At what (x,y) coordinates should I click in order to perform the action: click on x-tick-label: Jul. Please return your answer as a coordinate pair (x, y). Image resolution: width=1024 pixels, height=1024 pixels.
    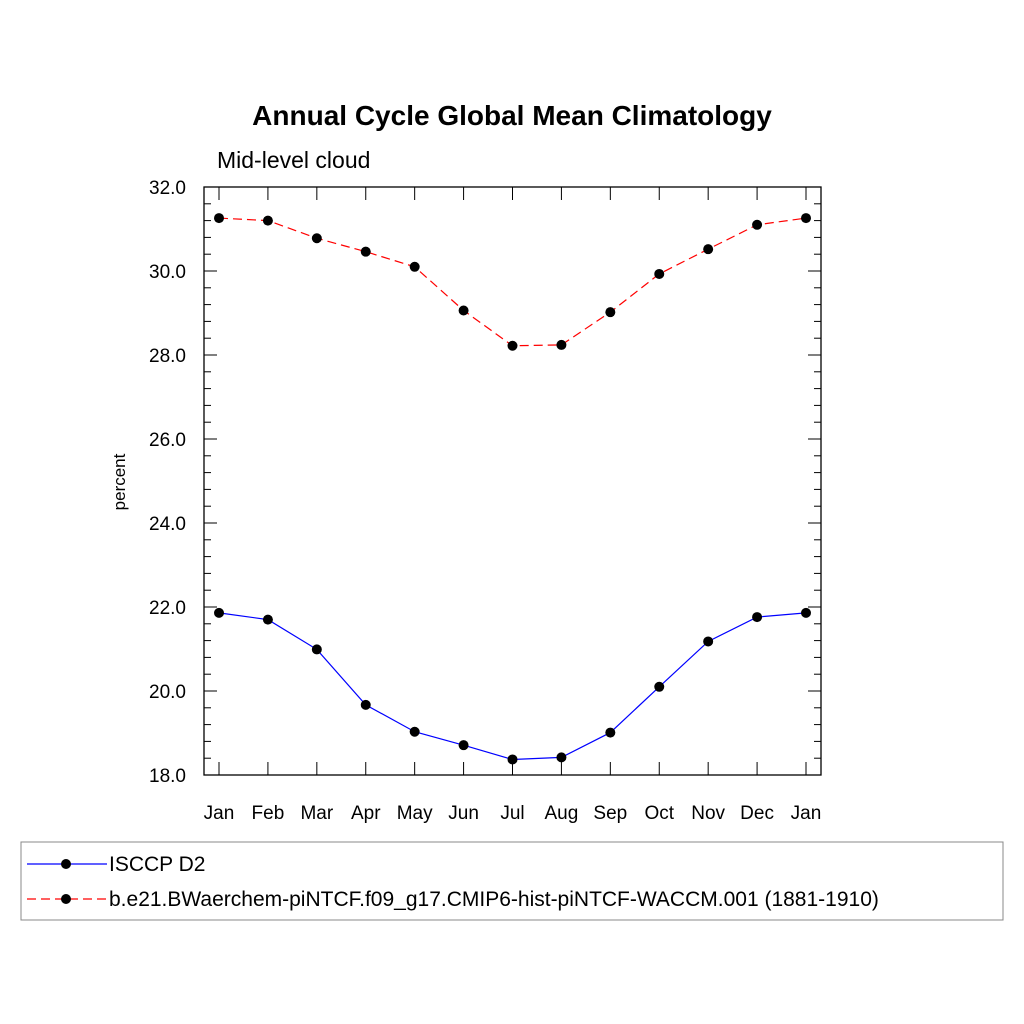
    Looking at the image, I should click on (512, 813).